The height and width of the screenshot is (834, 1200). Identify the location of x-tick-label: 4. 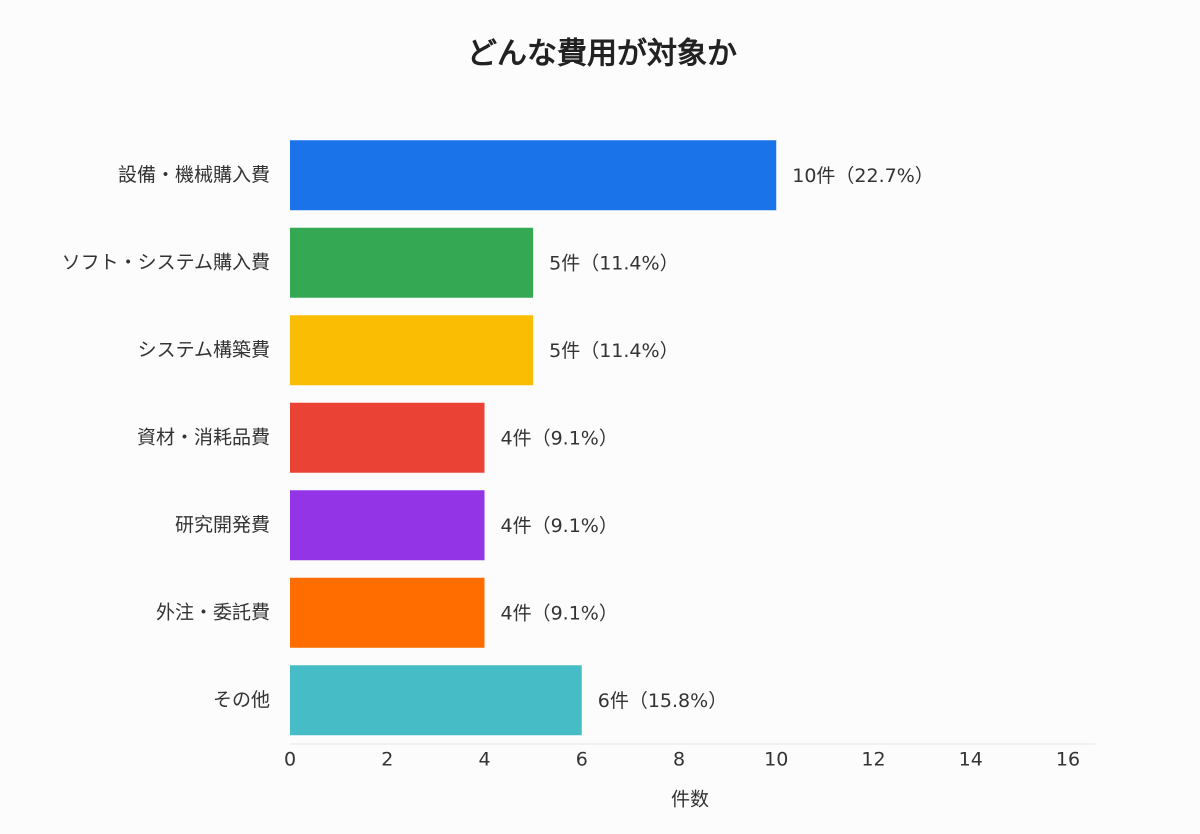
(484, 760).